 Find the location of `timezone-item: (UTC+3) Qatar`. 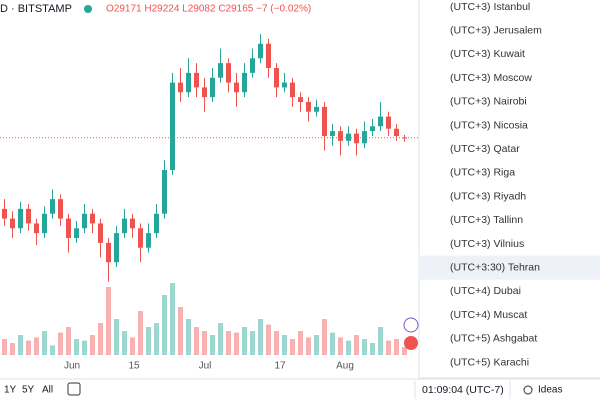

timezone-item: (UTC+3) Qatar is located at coordinates (485, 149).